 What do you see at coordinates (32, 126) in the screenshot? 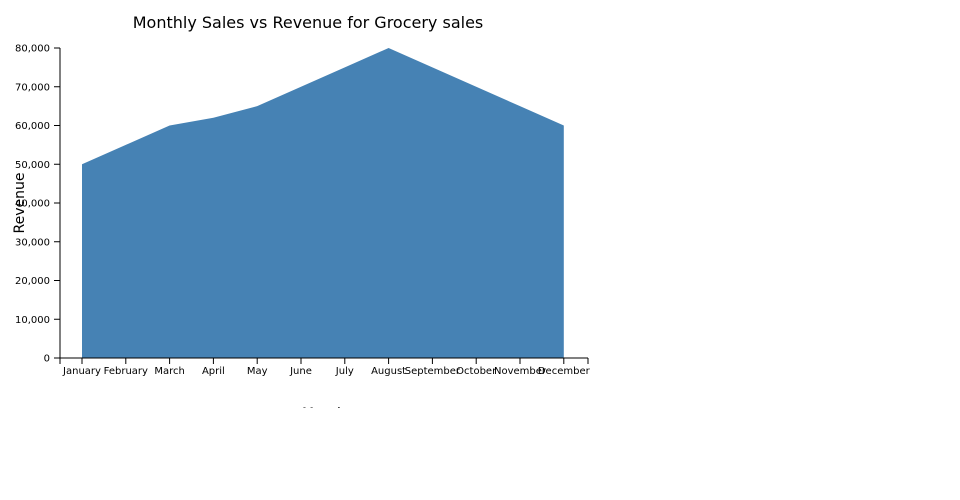
I see `y-tick-label: 60,000` at bounding box center [32, 126].